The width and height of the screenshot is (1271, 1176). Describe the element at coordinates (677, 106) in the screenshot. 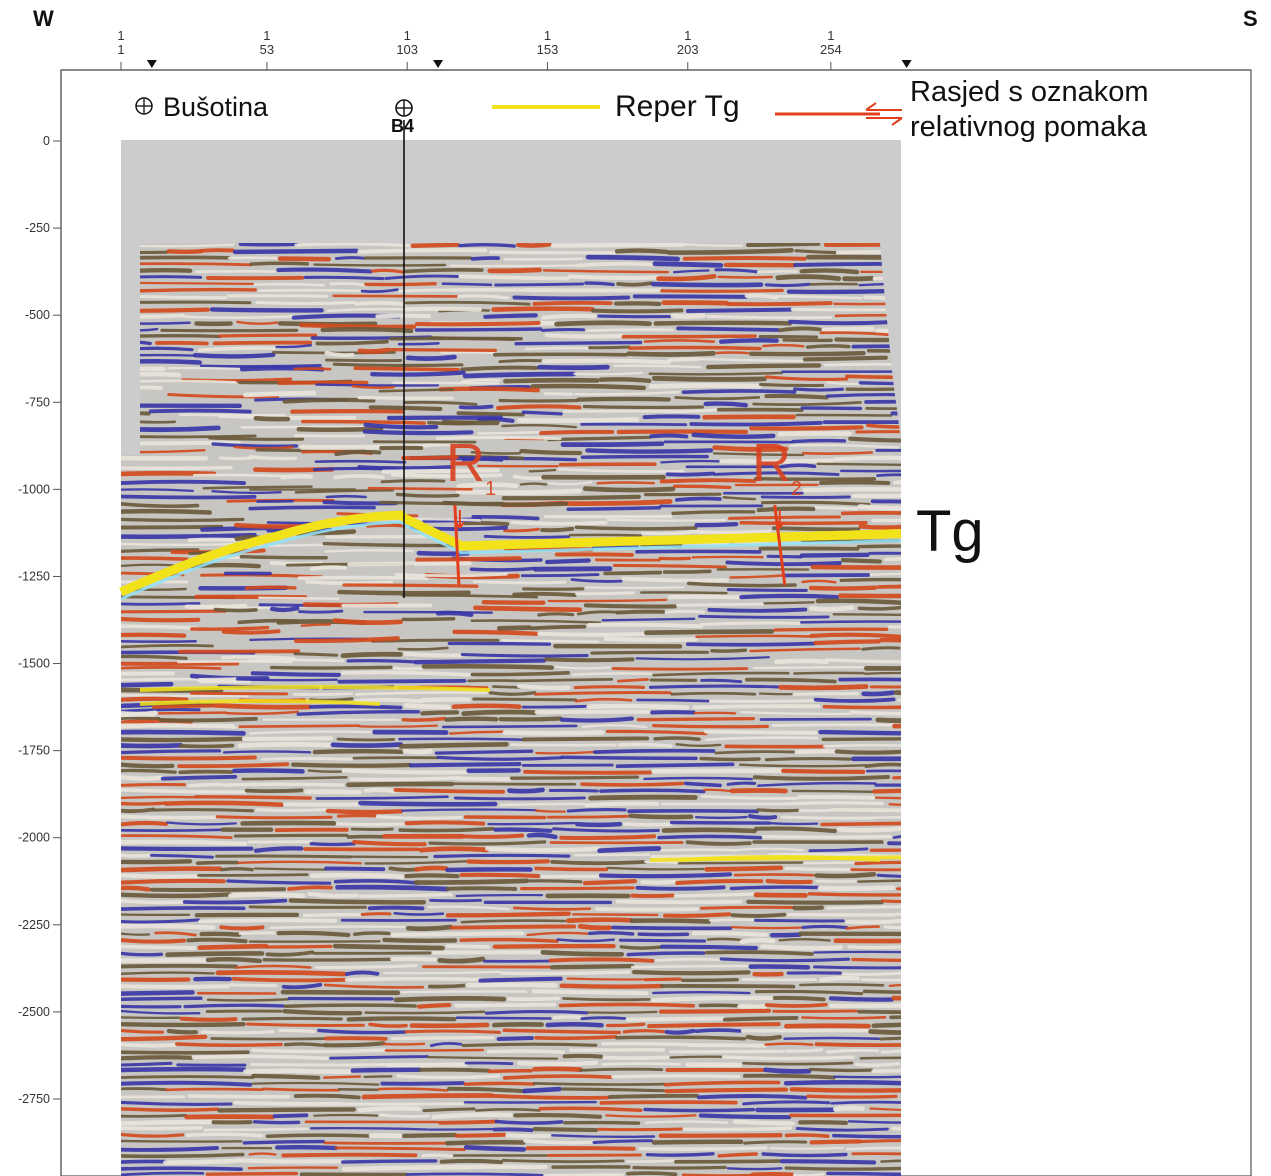

I see `legend-reference-label: Reper Tg` at that location.